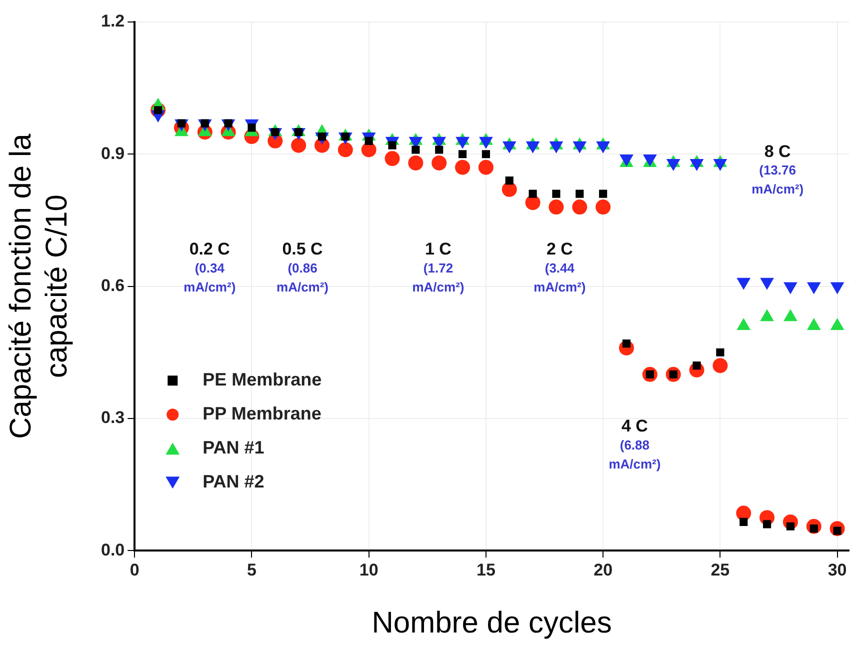 This screenshot has width=867, height=646. What do you see at coordinates (560, 267) in the screenshot?
I see `annotation: 2 C (3.44 mA/cm²)` at bounding box center [560, 267].